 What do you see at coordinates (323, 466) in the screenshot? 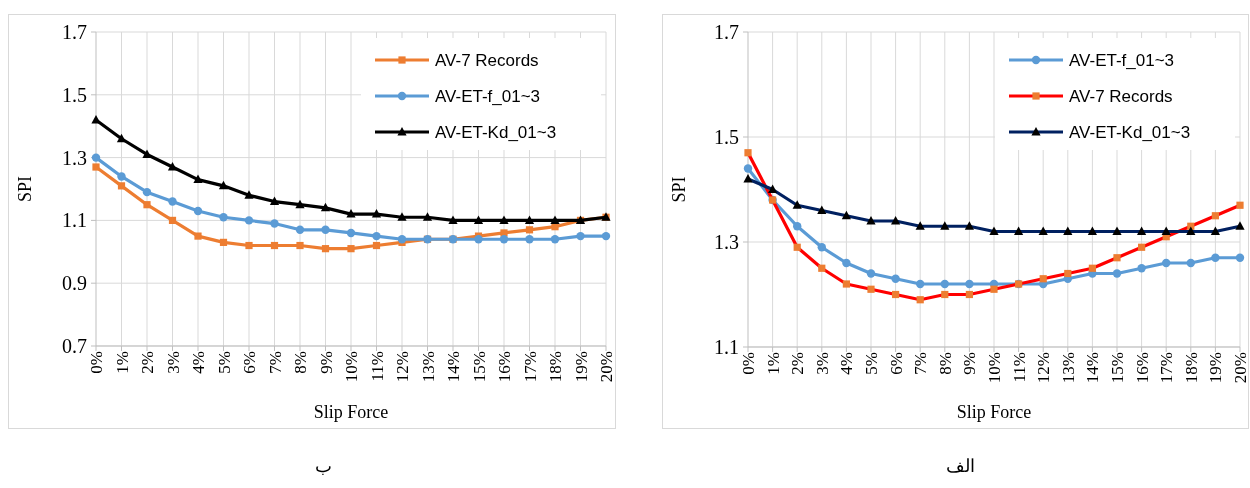
I see `text: ب` at bounding box center [323, 466].